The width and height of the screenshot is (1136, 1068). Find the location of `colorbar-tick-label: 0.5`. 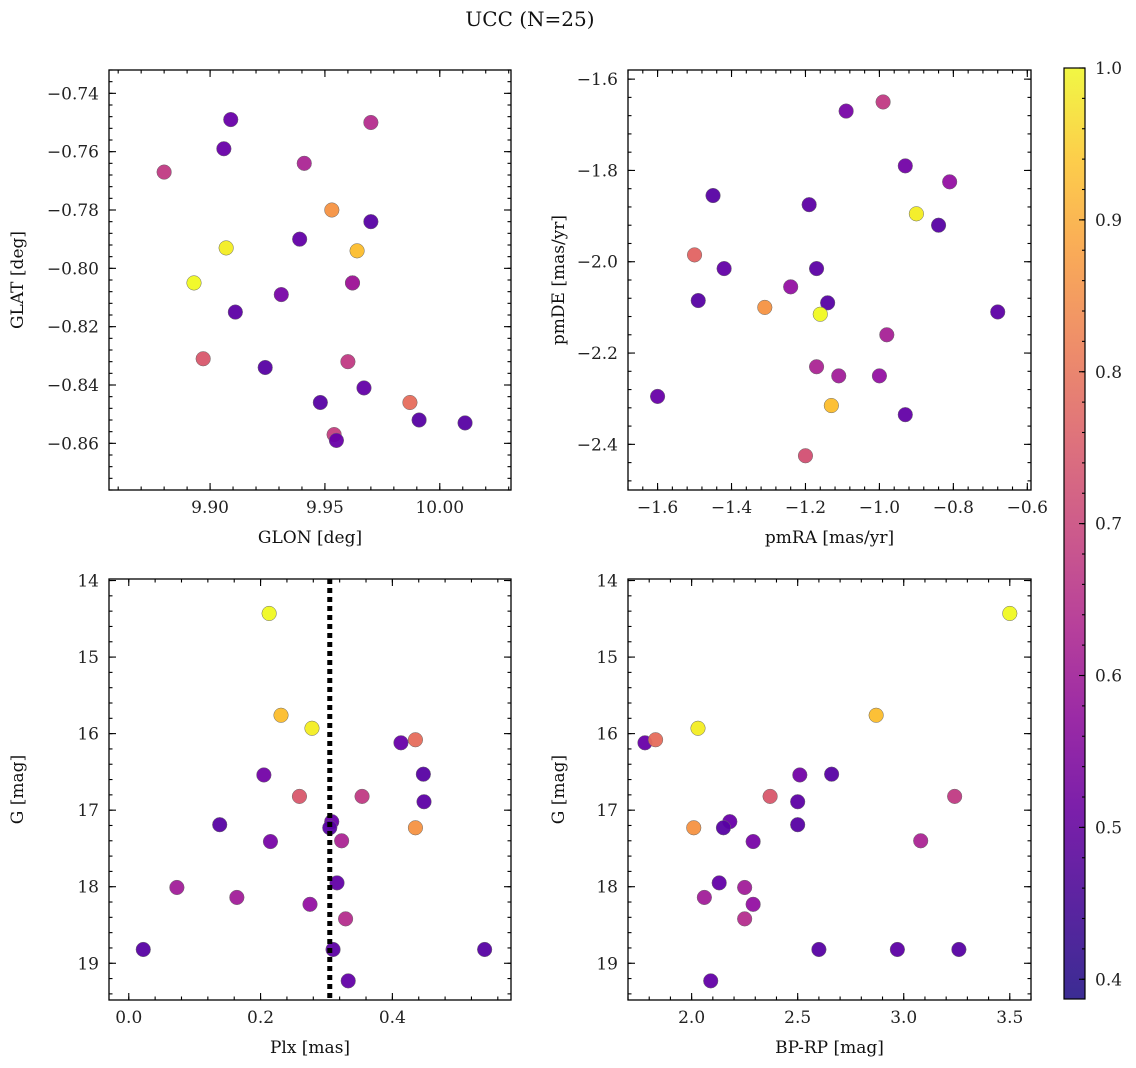

colorbar-tick-label: 0.5 is located at coordinates (1108, 828).